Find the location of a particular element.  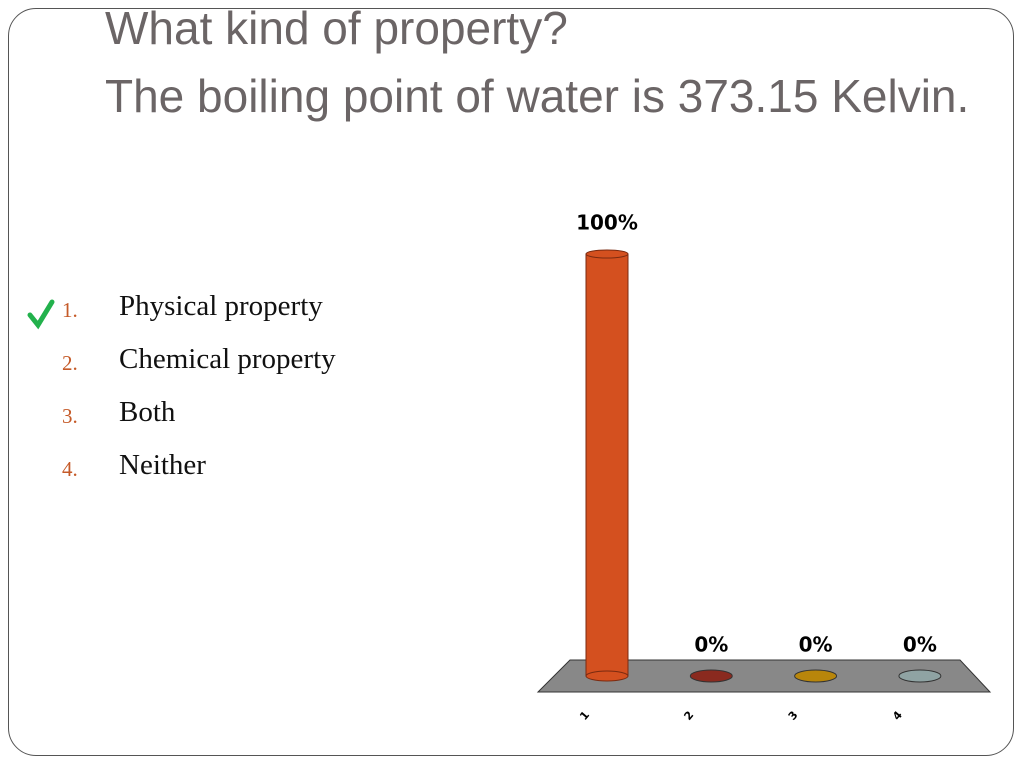

x-tick-label: 4 is located at coordinates (897, 715).